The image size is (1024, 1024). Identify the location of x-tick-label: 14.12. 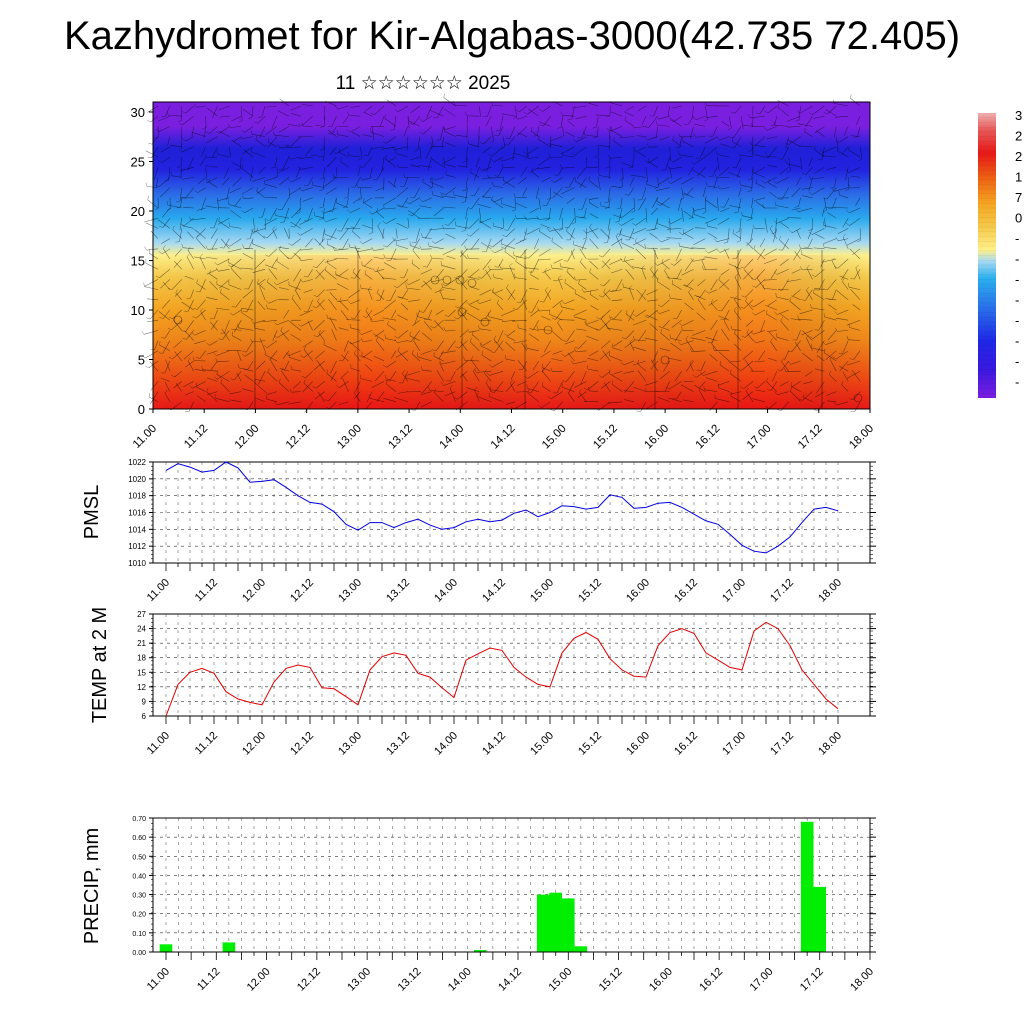
(510, 980).